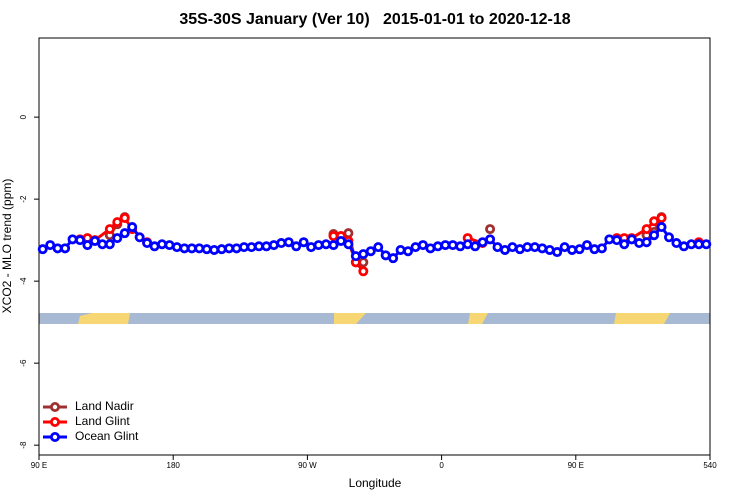  Describe the element at coordinates (102, 421) in the screenshot. I see `legend-label: Land Glint` at that location.